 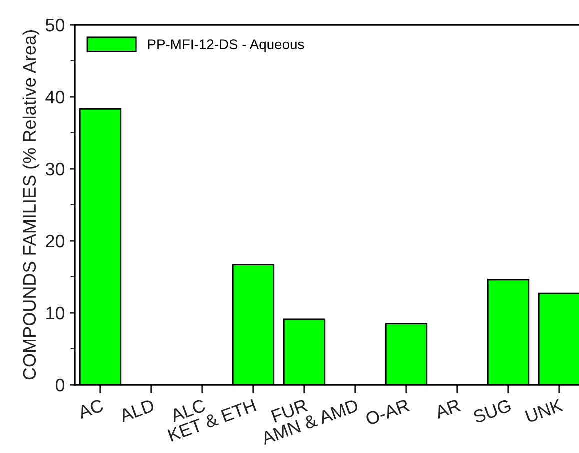 I want to click on x-tick-label: ALD, so click(x=137, y=410).